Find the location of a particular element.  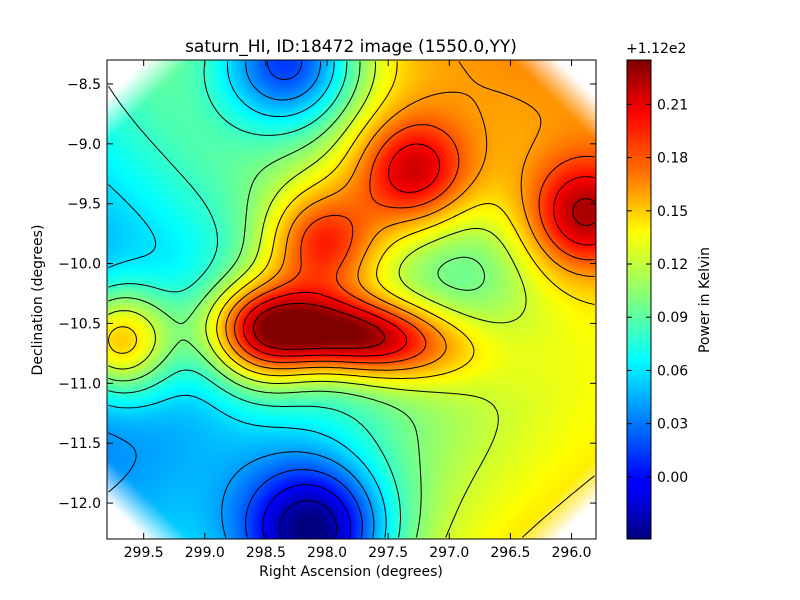

chart-title: saturn_HI, ID:18472 image (1550.0,YY) is located at coordinates (351, 47).